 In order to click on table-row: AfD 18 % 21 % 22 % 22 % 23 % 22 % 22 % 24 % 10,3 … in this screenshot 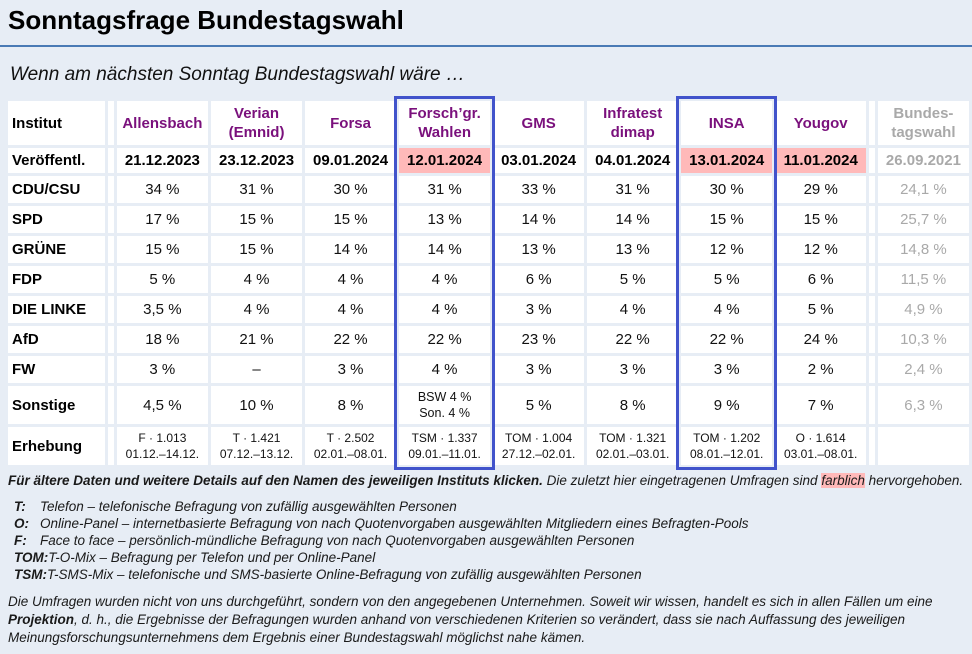, I will do `click(488, 339)`.